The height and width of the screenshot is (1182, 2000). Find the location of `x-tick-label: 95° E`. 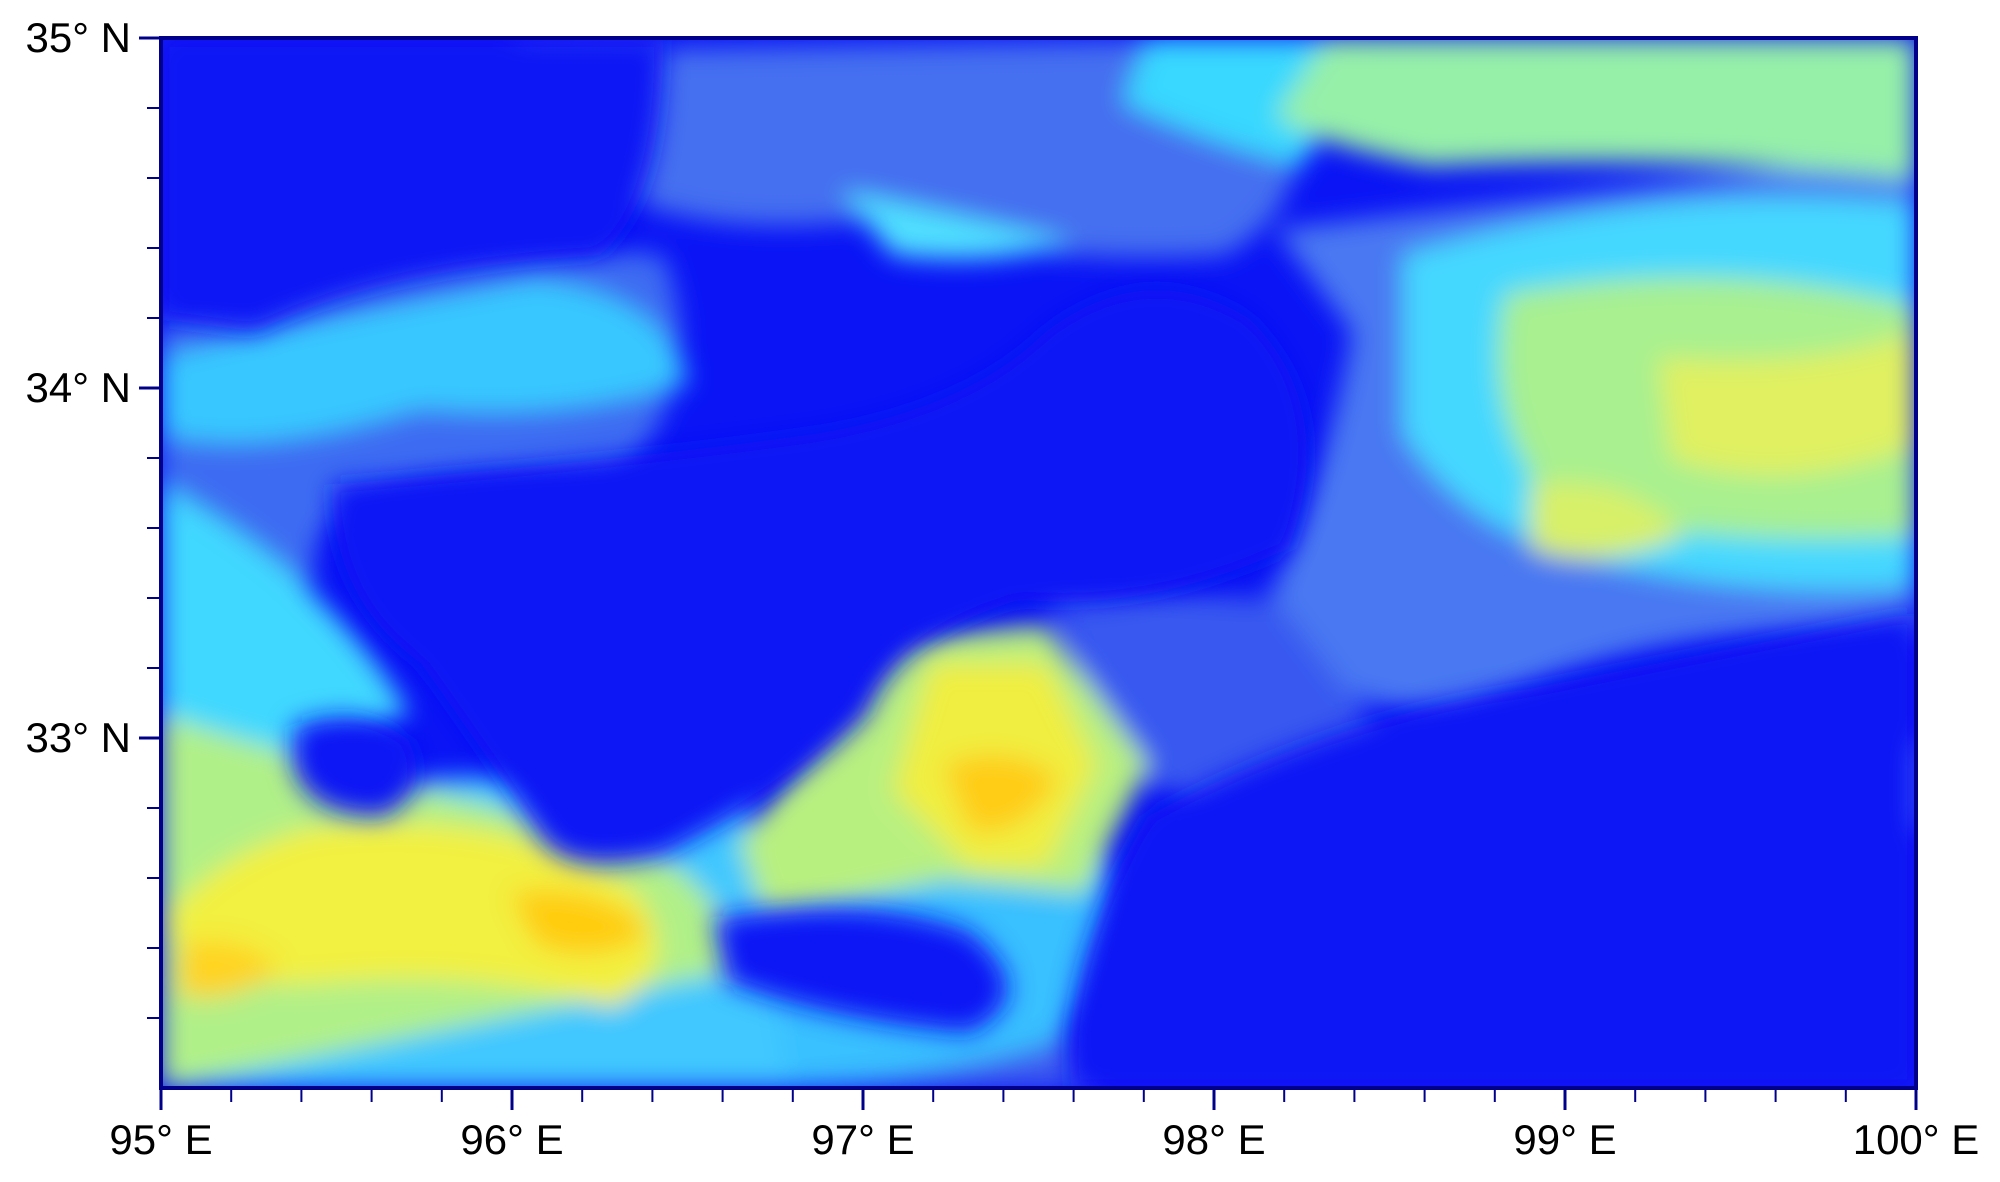

x-tick-label: 95° E is located at coordinates (160, 1139).